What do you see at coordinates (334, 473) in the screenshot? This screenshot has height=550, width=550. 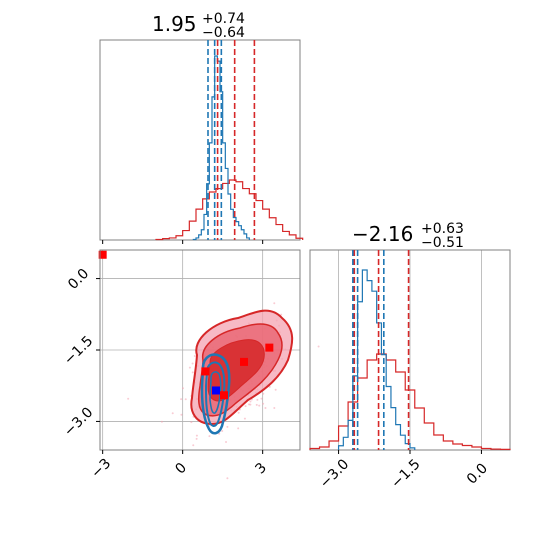 I see `right-x-tick-label-1: −3.0` at bounding box center [334, 473].